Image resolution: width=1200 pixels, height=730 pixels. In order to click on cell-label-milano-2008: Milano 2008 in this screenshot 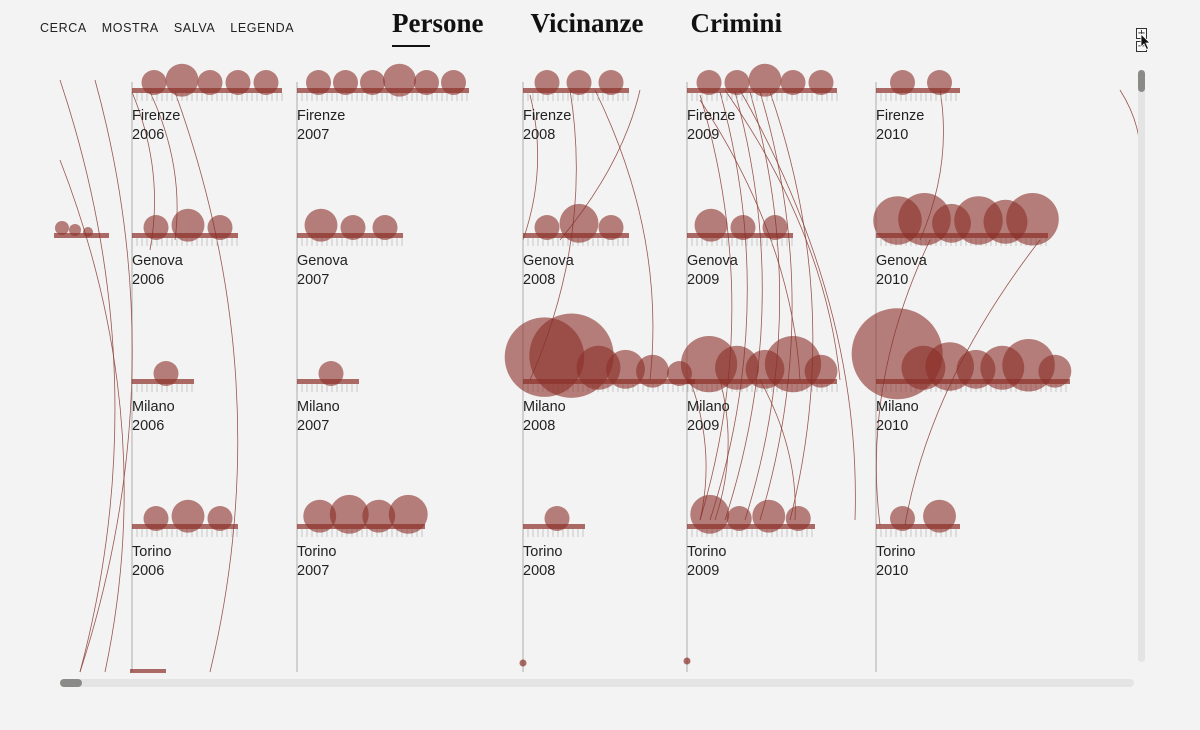, I will do `click(544, 416)`.